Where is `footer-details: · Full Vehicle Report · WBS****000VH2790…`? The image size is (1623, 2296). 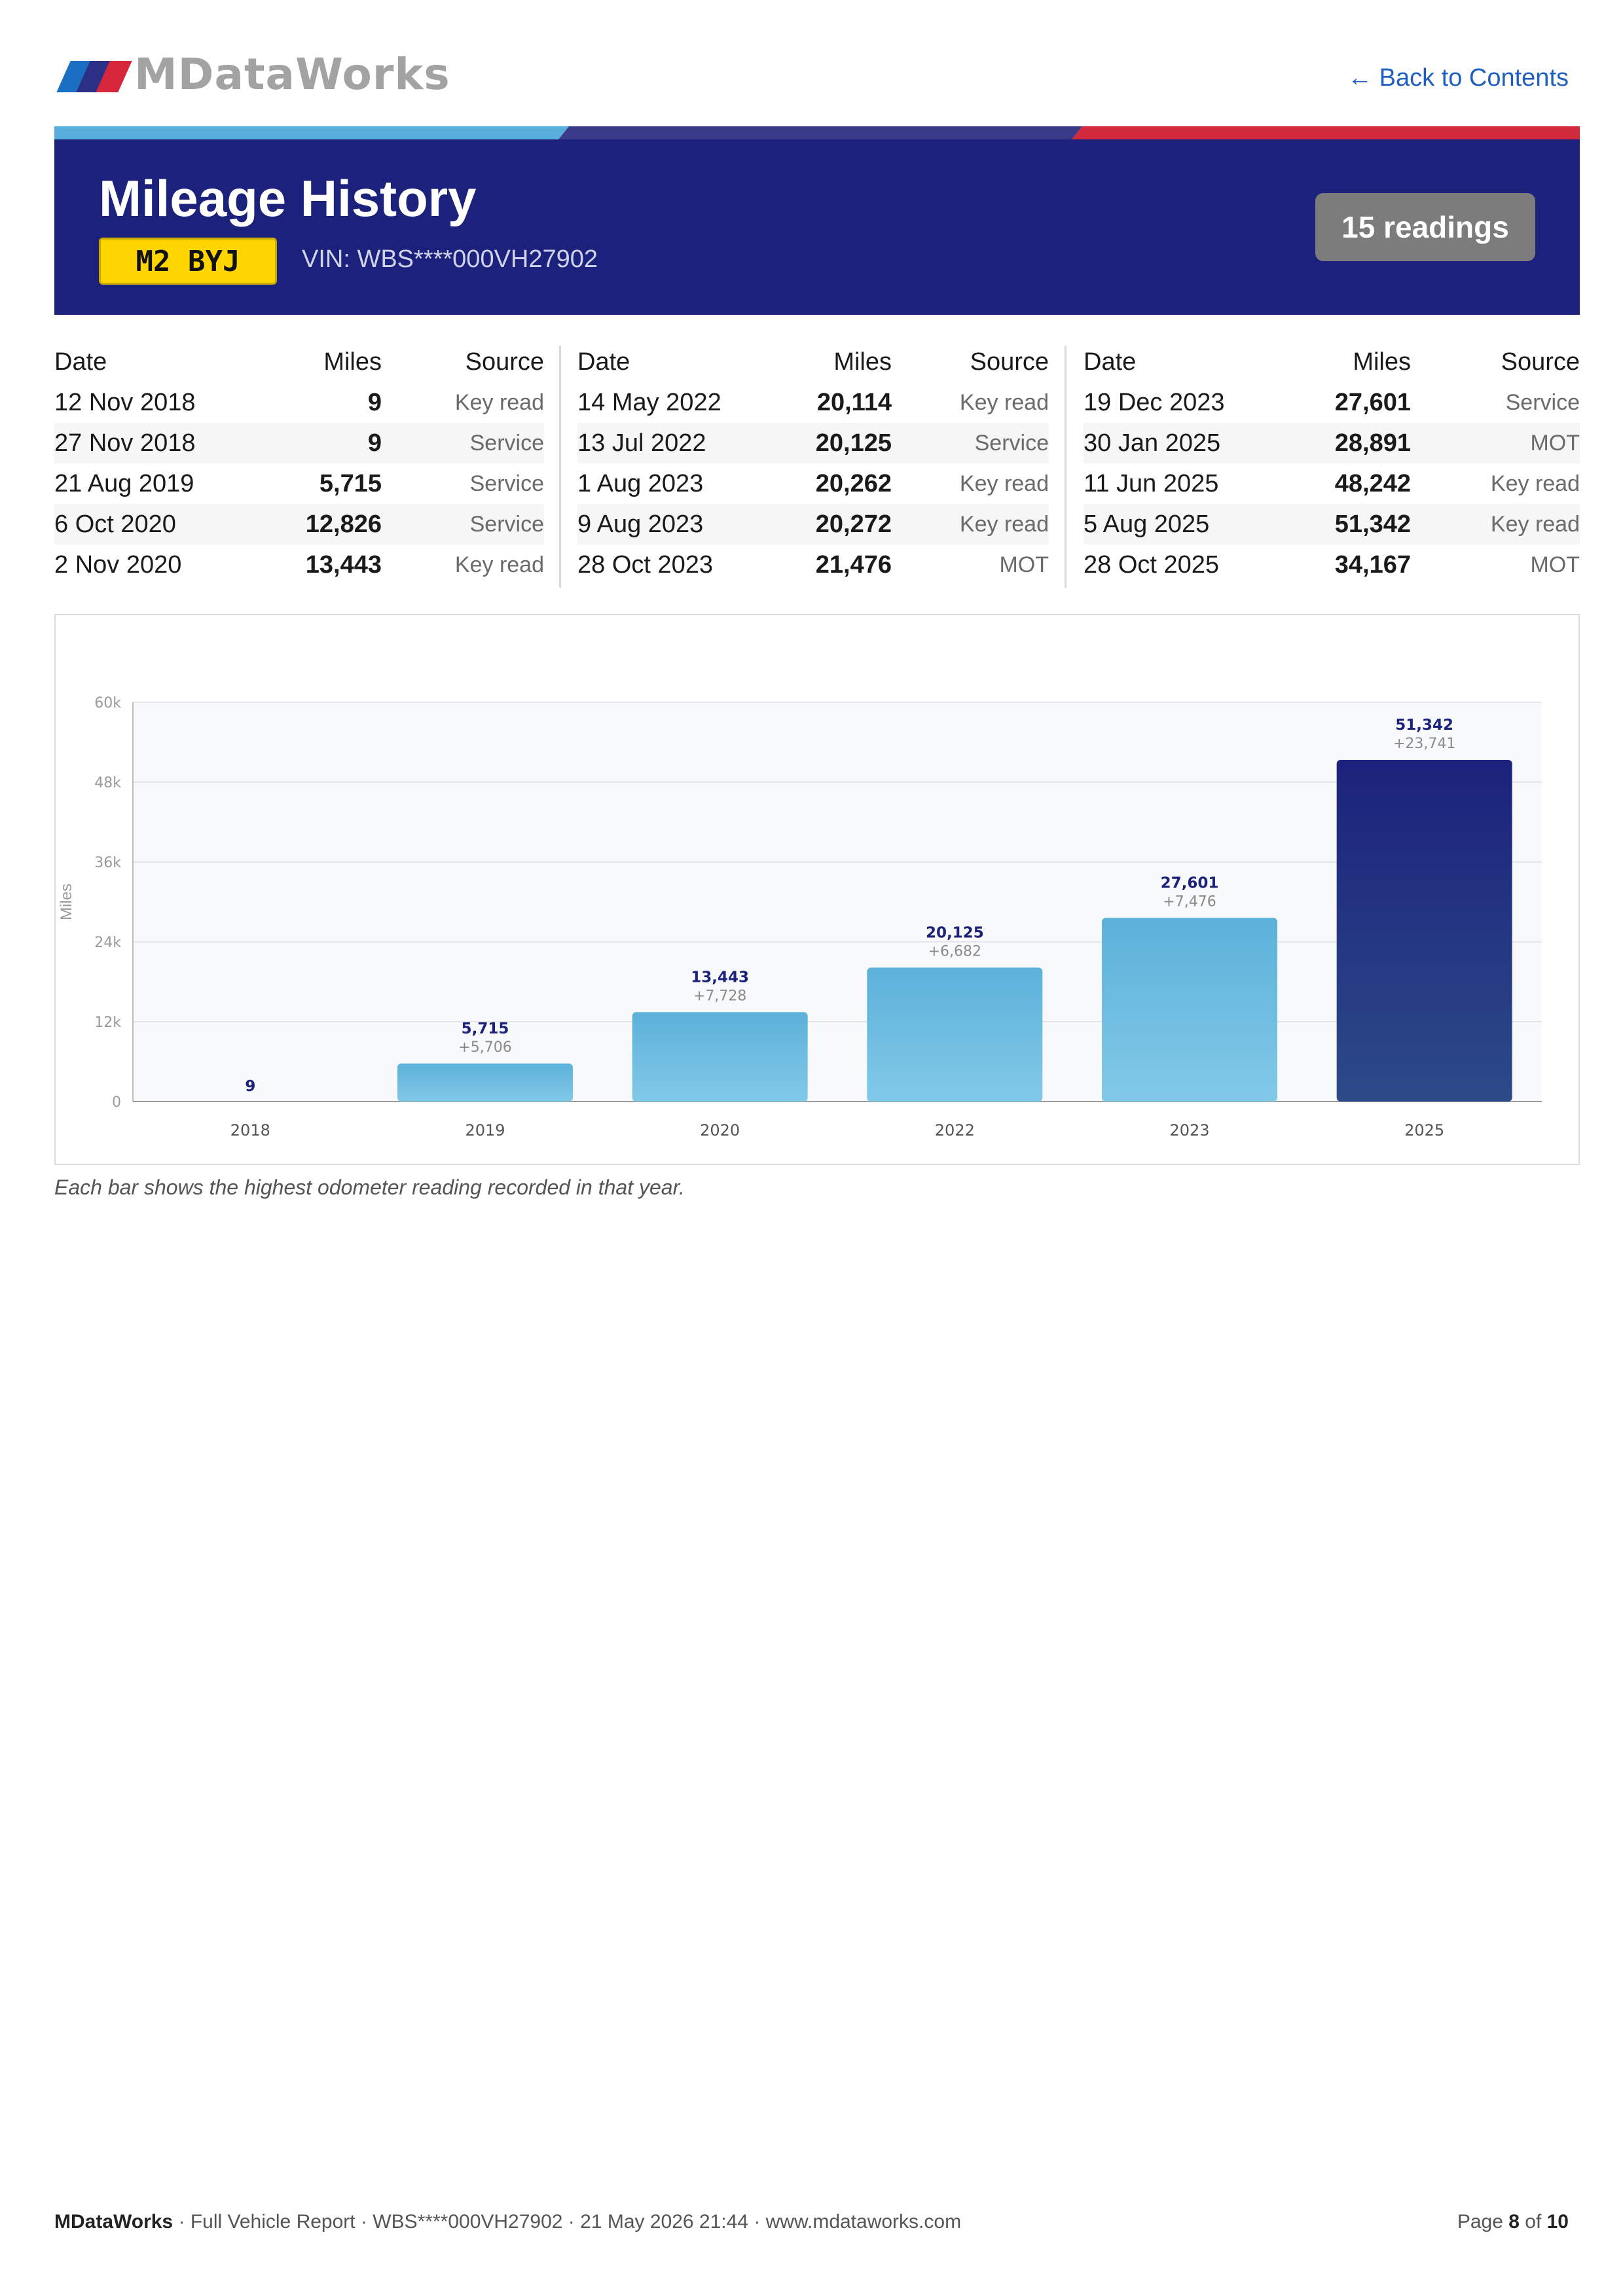 footer-details: · Full Vehicle Report · WBS****000VH2790… is located at coordinates (567, 2222).